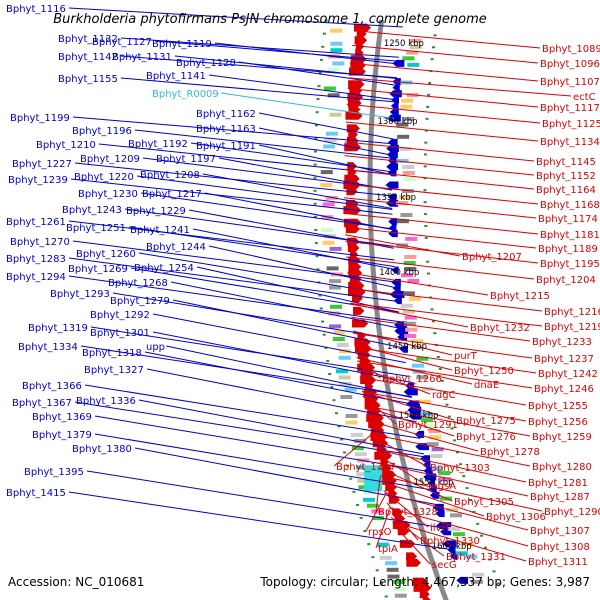 Image resolution: width=600 pixels, height=600 pixels. What do you see at coordinates (58, 328) in the screenshot?
I see `left-gene-label: Bphyt_1319` at bounding box center [58, 328].